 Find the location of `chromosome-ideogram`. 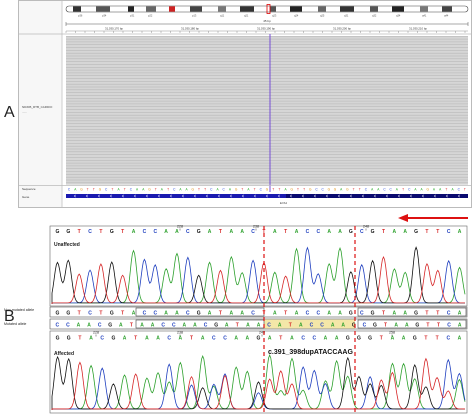

chromosome-ideogram is located at coordinates (267, 9).